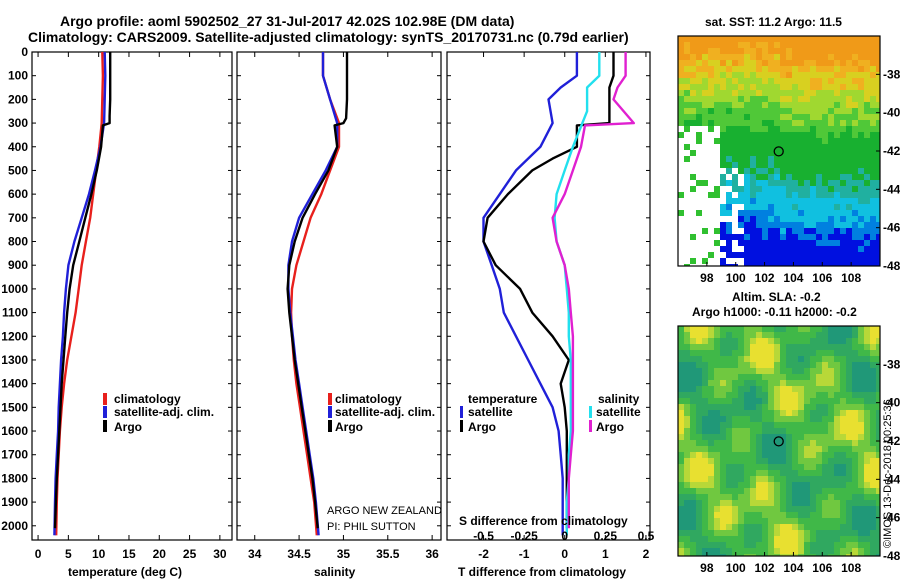 The image size is (900, 580). Describe the element at coordinates (888, 473) in the screenshot. I see `imos-credit: ©IMOS 13-Dec-2018 00:25:36` at that location.